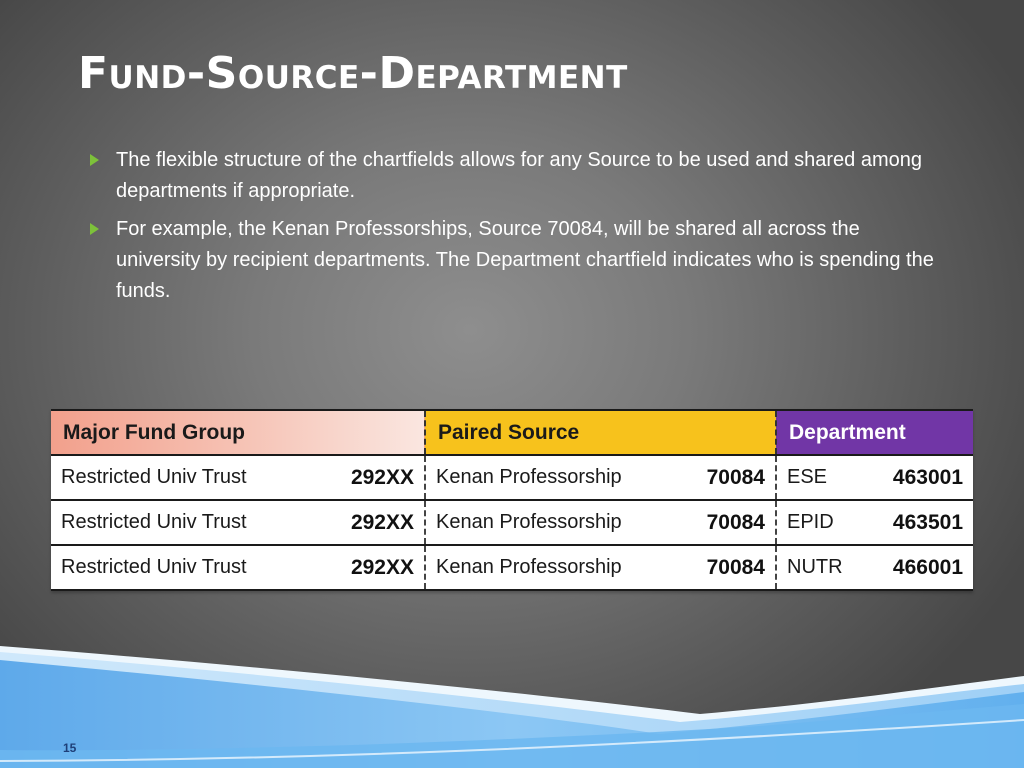  What do you see at coordinates (874, 568) in the screenshot?
I see `department-cell: NUTR 466001` at bounding box center [874, 568].